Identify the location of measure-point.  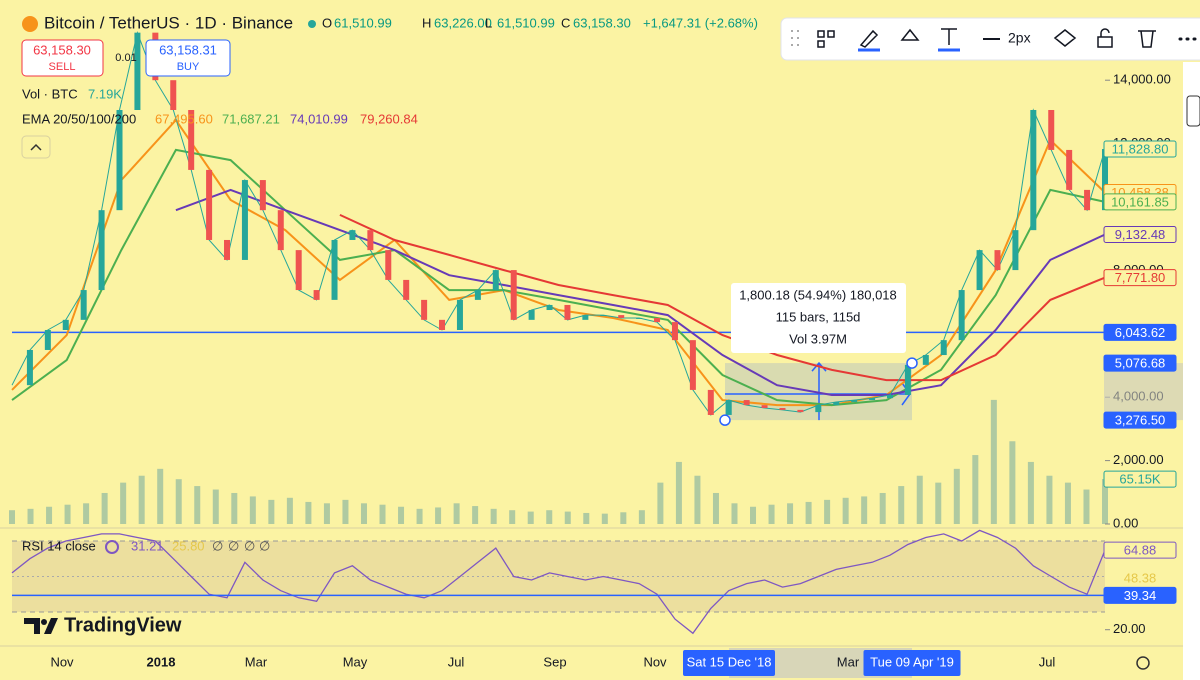
(725, 420).